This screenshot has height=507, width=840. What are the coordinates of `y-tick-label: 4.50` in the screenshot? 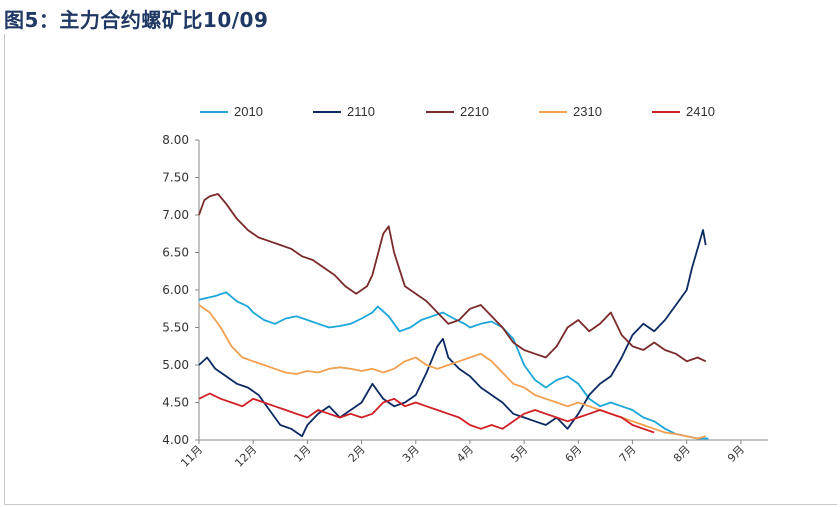 It's located at (175, 403).